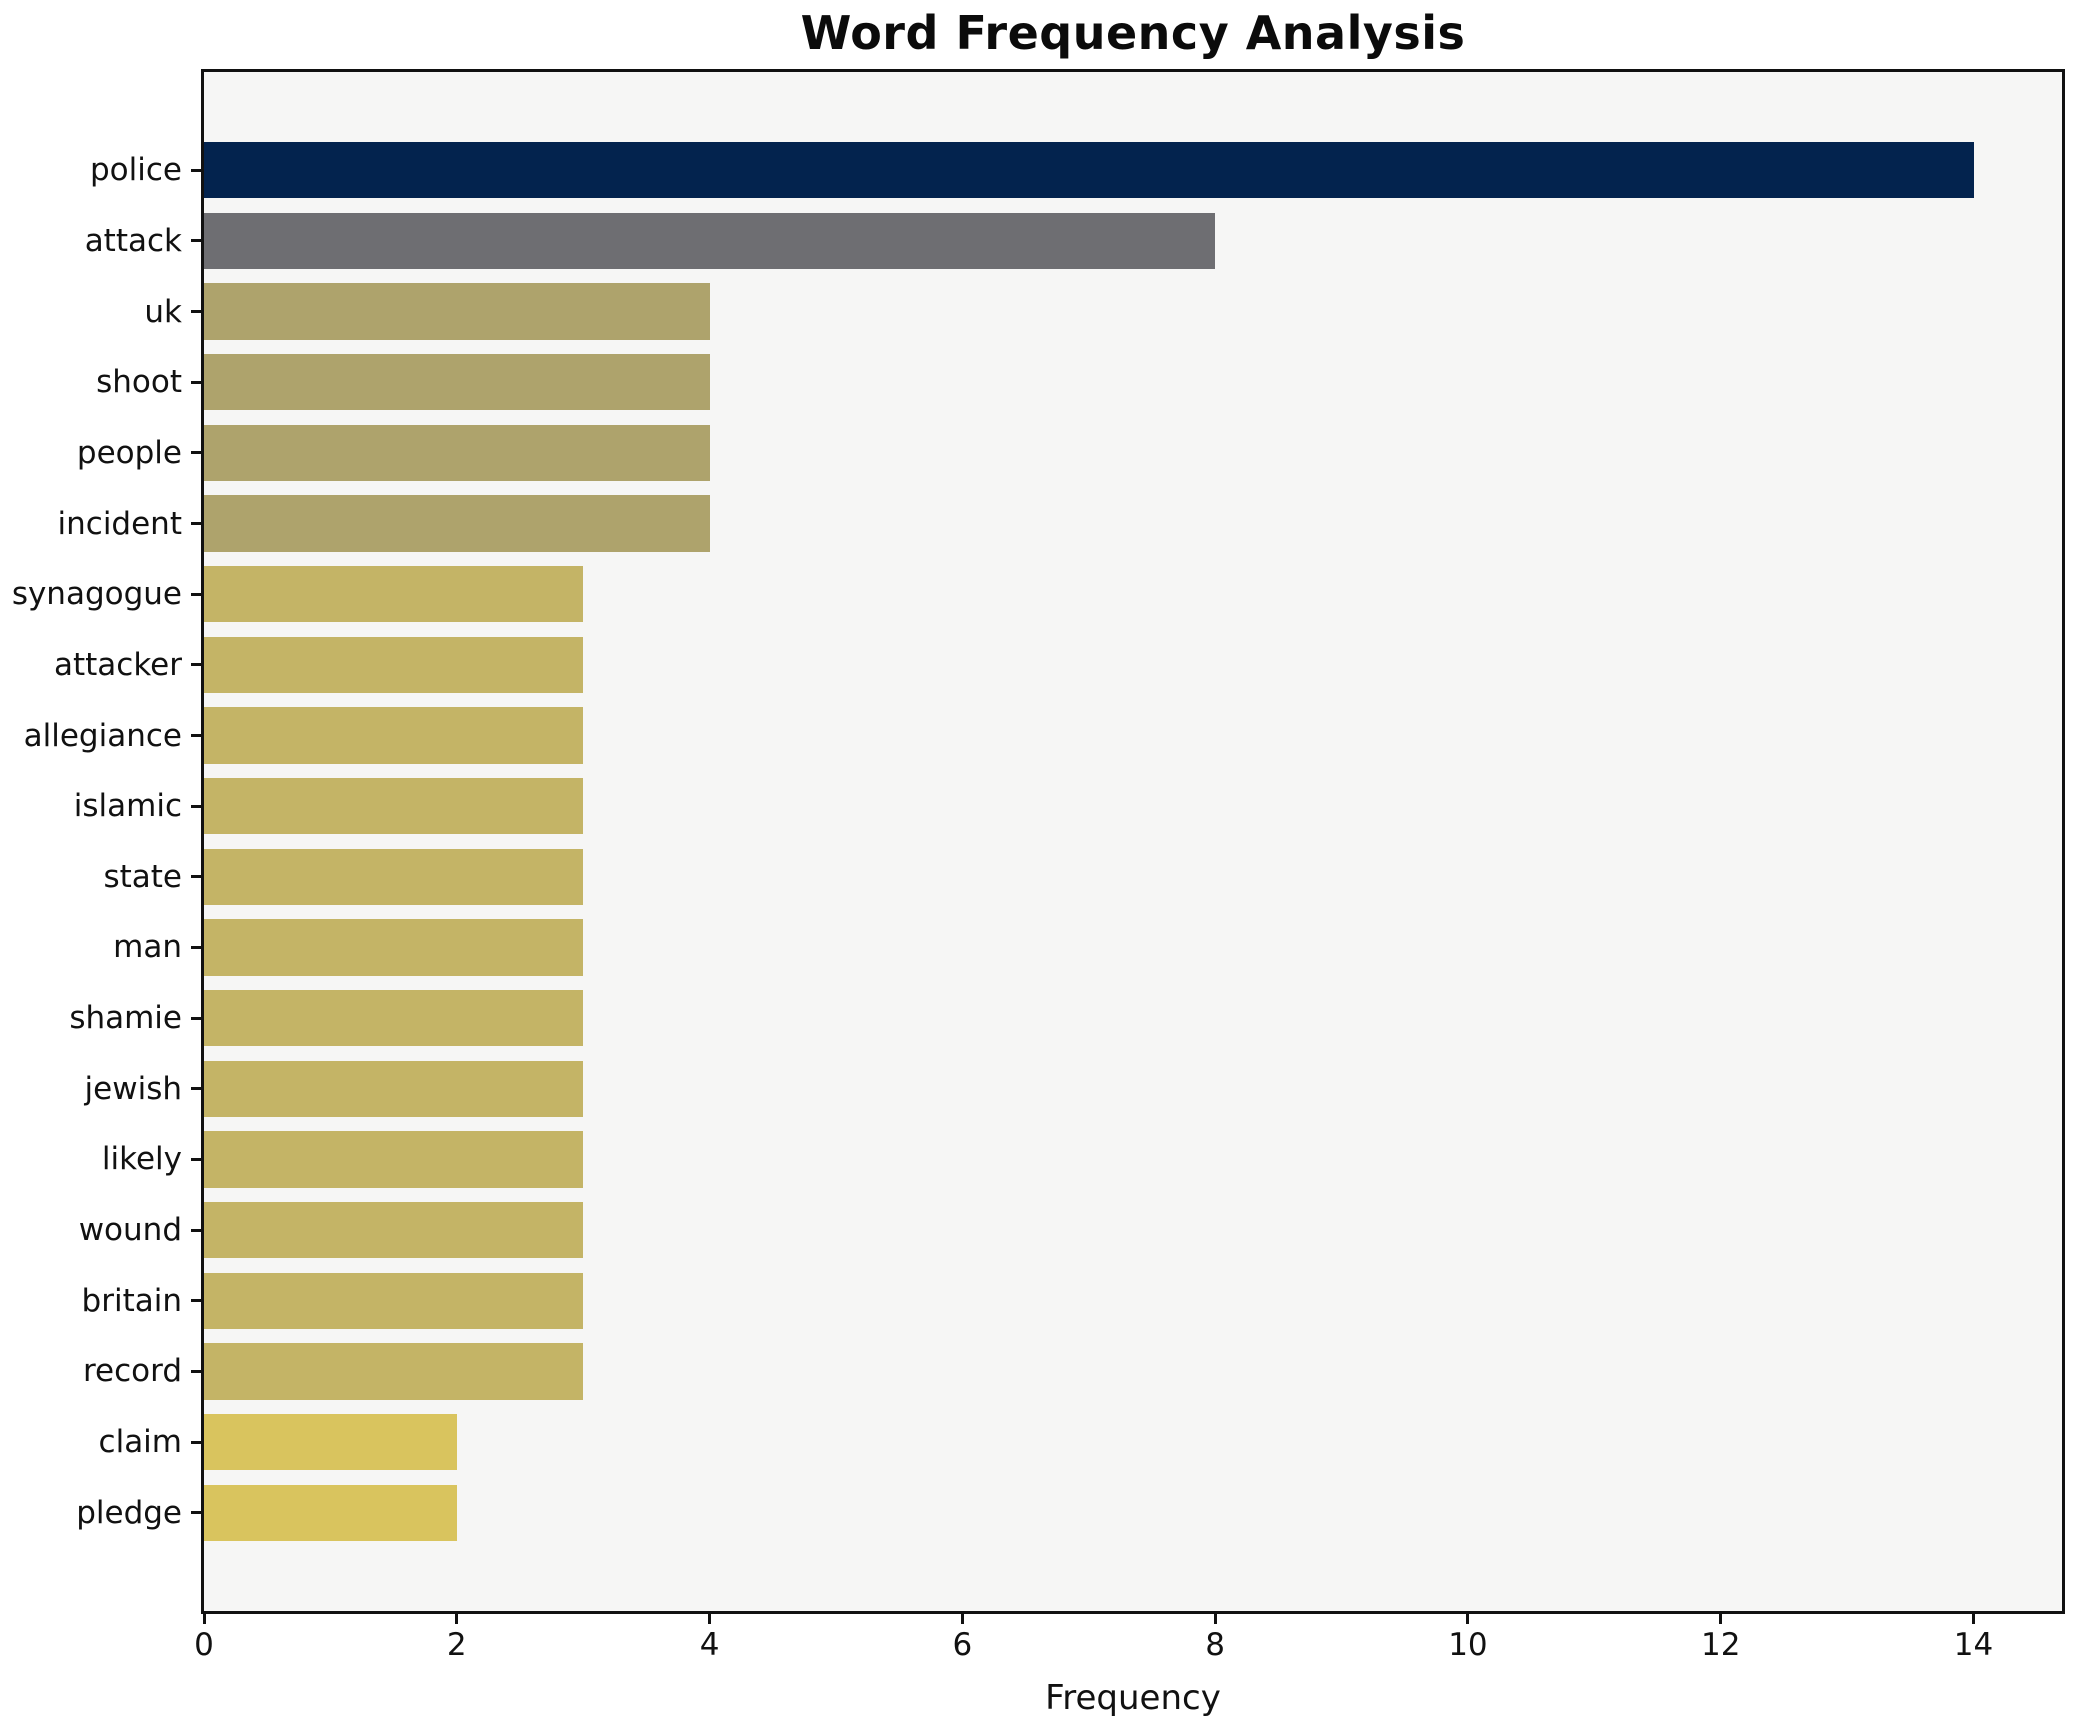 This screenshot has width=2082, height=1722. Describe the element at coordinates (130, 1230) in the screenshot. I see `y-tick-label-wound: wound` at that location.